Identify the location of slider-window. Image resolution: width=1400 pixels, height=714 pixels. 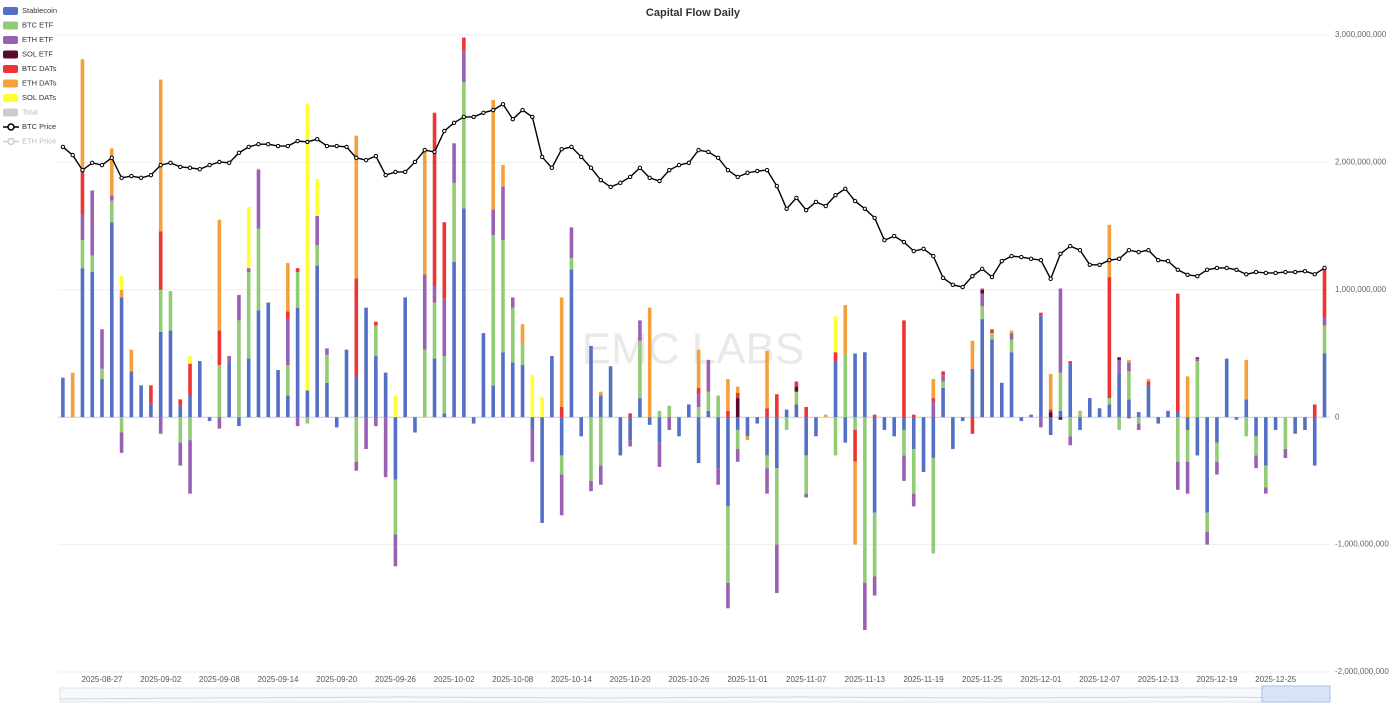
(1296, 694).